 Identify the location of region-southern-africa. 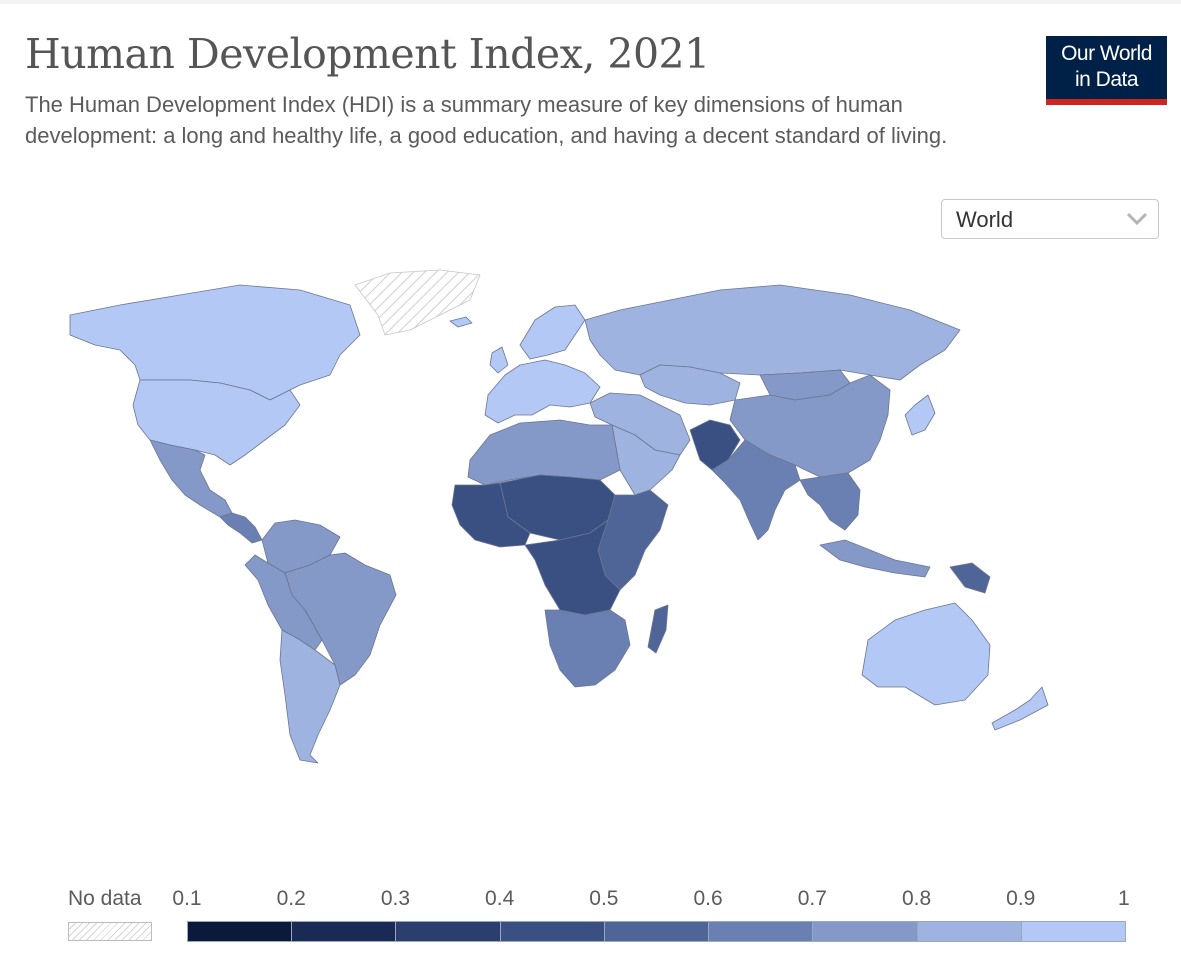
(587, 648).